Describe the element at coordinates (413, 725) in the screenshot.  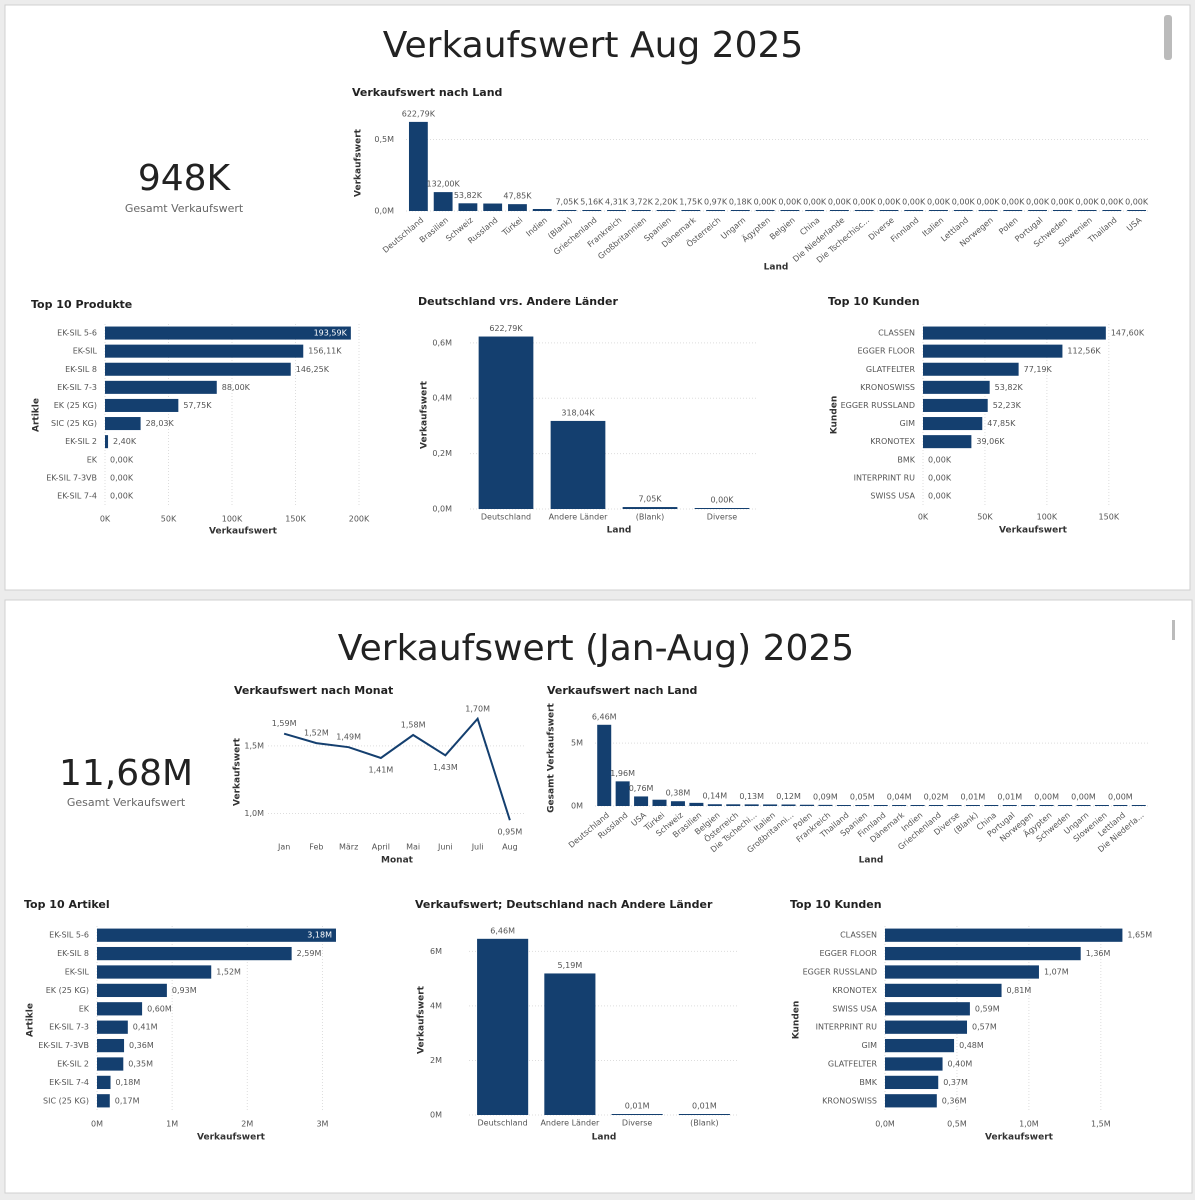
I see `data-label: 1,58M` at that location.